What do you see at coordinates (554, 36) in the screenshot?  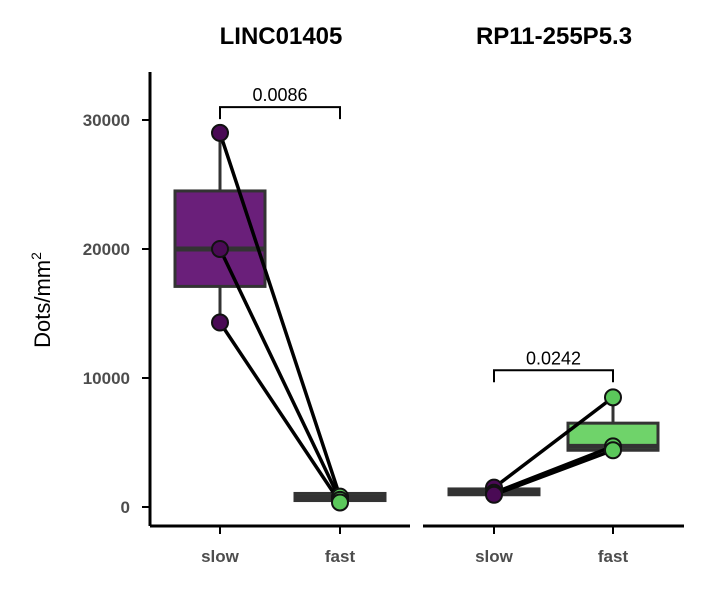 I see `panel-title: RP11-255P5.3` at bounding box center [554, 36].